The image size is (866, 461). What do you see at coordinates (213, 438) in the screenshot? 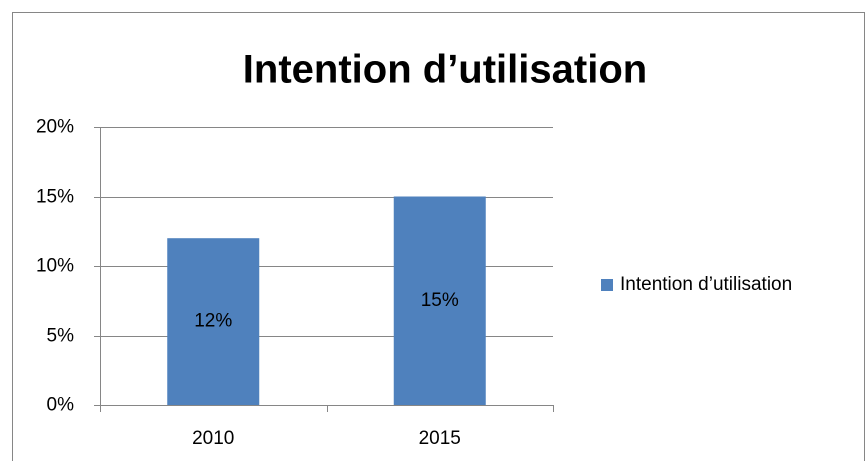
I see `x-tick-label: 2010` at bounding box center [213, 438].